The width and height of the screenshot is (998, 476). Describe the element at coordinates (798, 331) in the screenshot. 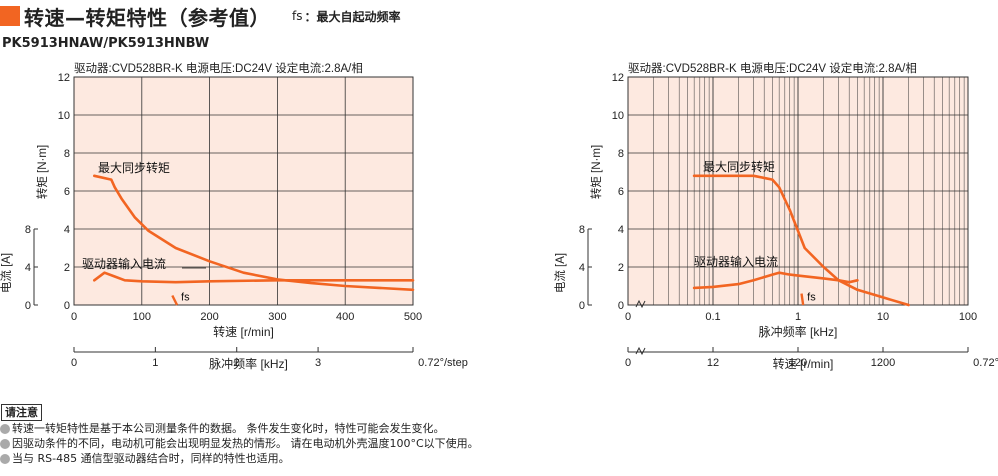

I see `x-axis-label: 脉冲频率 [kHz]` at that location.